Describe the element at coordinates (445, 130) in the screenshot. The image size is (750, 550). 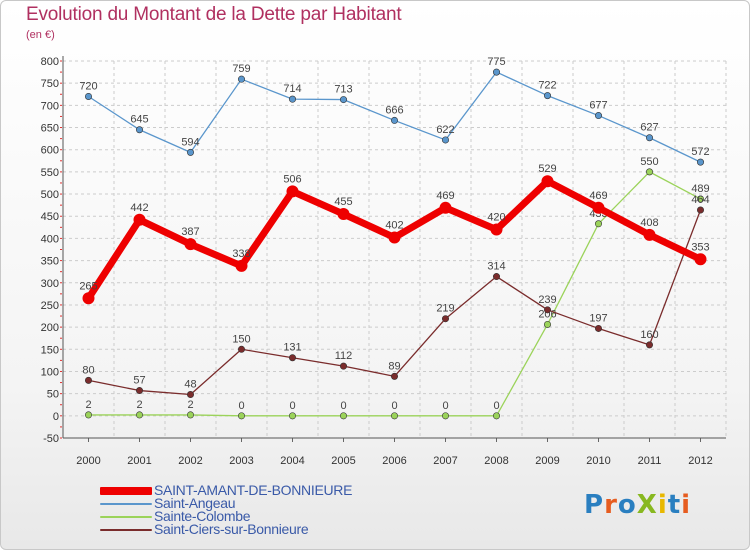
I see `data-label: 622` at that location.